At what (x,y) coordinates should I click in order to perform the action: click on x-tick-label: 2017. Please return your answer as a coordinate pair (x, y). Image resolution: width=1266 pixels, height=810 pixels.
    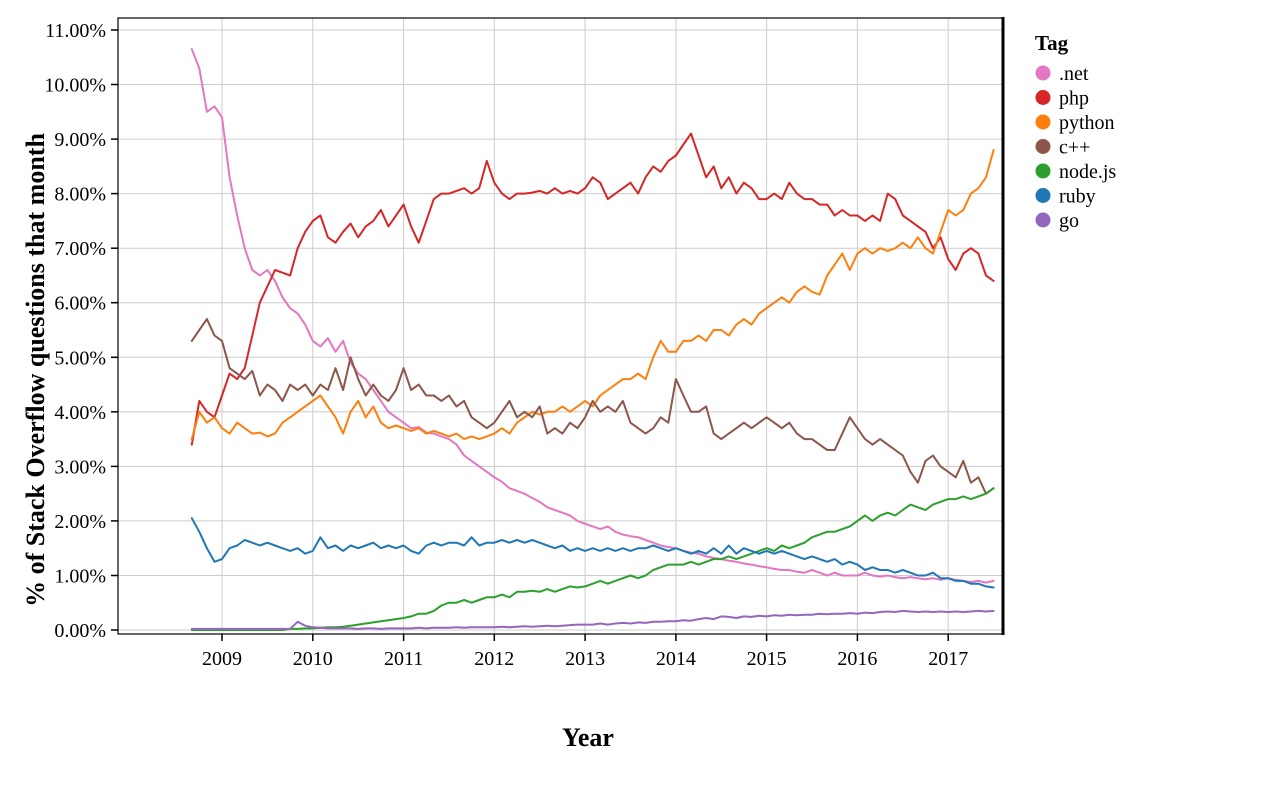
    Looking at the image, I should click on (948, 659).